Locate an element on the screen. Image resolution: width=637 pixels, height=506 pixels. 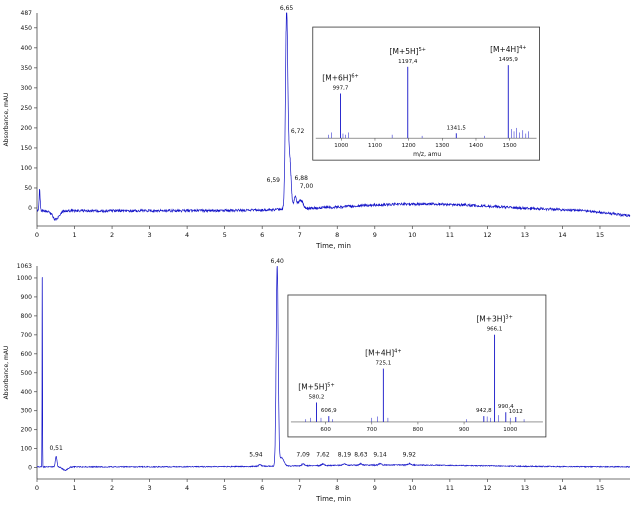
y-tick-label: 600 is located at coordinates (27, 354).